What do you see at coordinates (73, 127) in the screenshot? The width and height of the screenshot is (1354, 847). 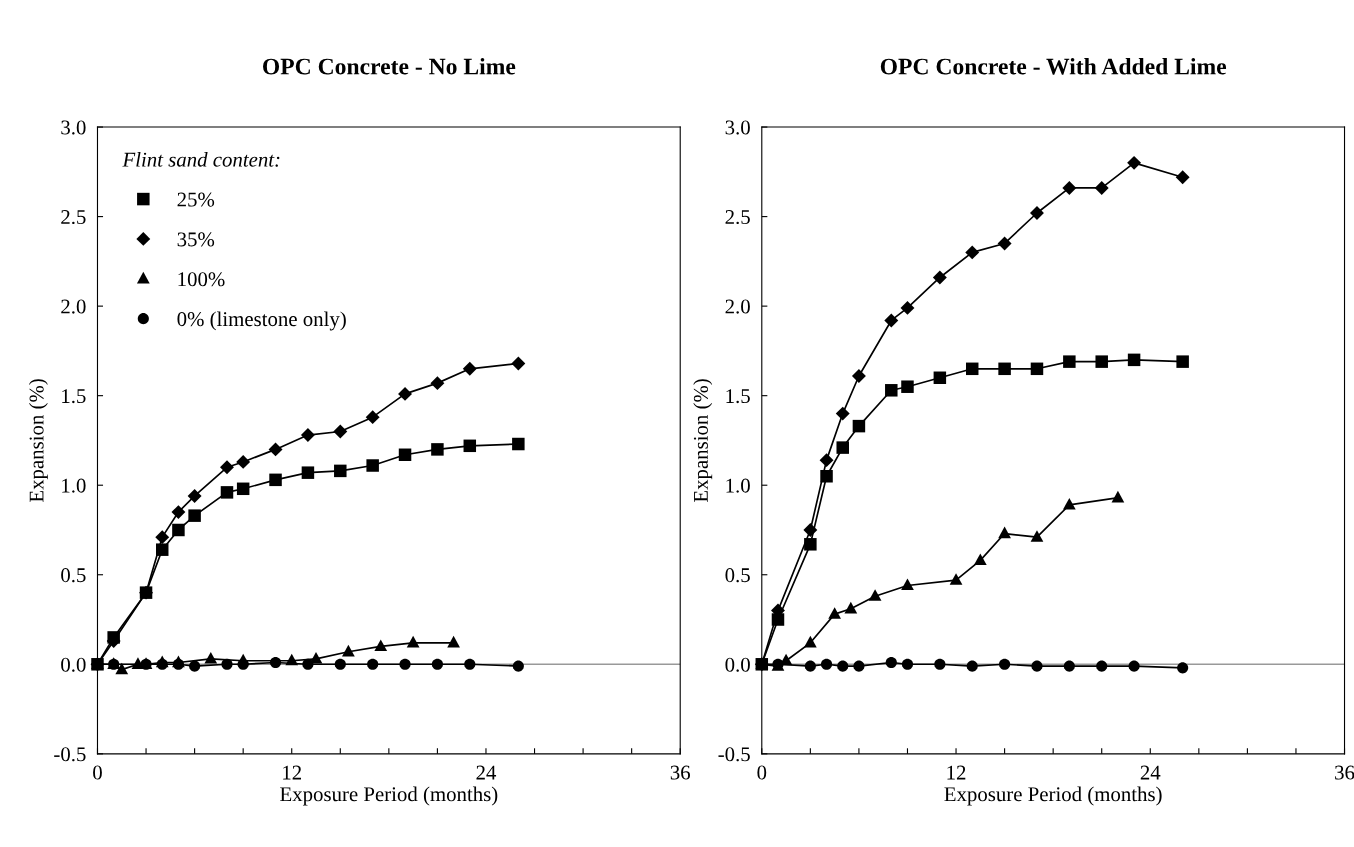 I see `y-tick-label: 3.0` at bounding box center [73, 127].